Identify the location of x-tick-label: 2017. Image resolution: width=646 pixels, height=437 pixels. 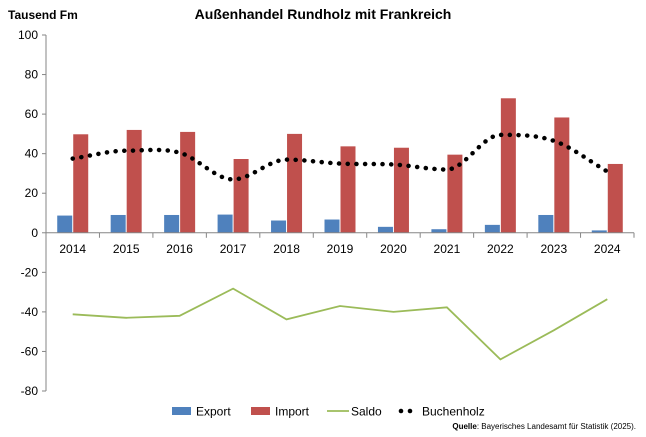
(233, 249).